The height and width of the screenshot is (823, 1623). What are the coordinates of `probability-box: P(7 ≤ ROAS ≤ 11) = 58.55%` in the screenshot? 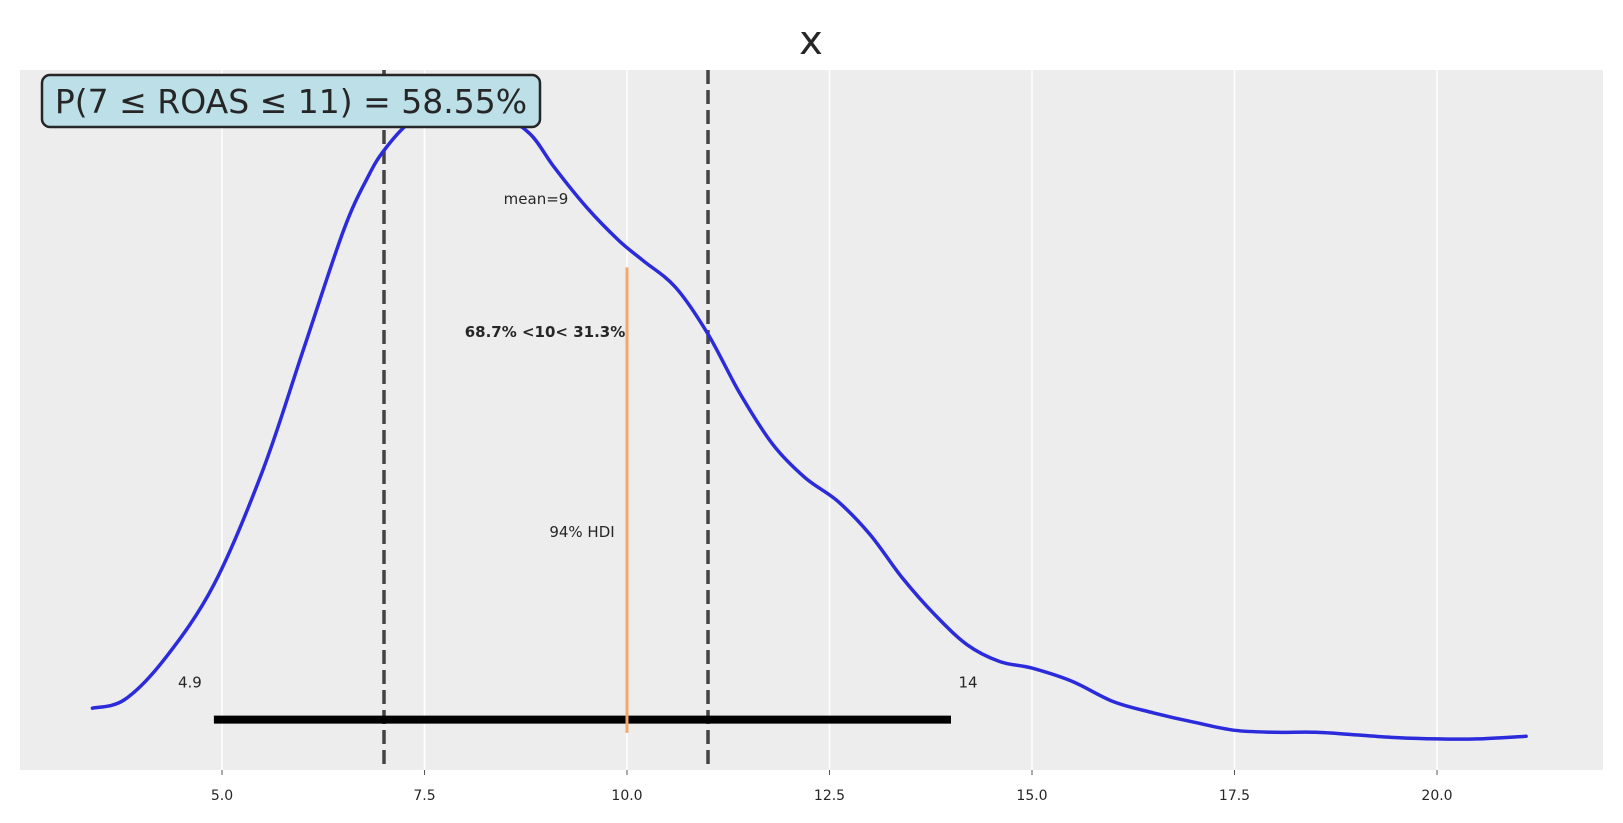 It's located at (291, 101).